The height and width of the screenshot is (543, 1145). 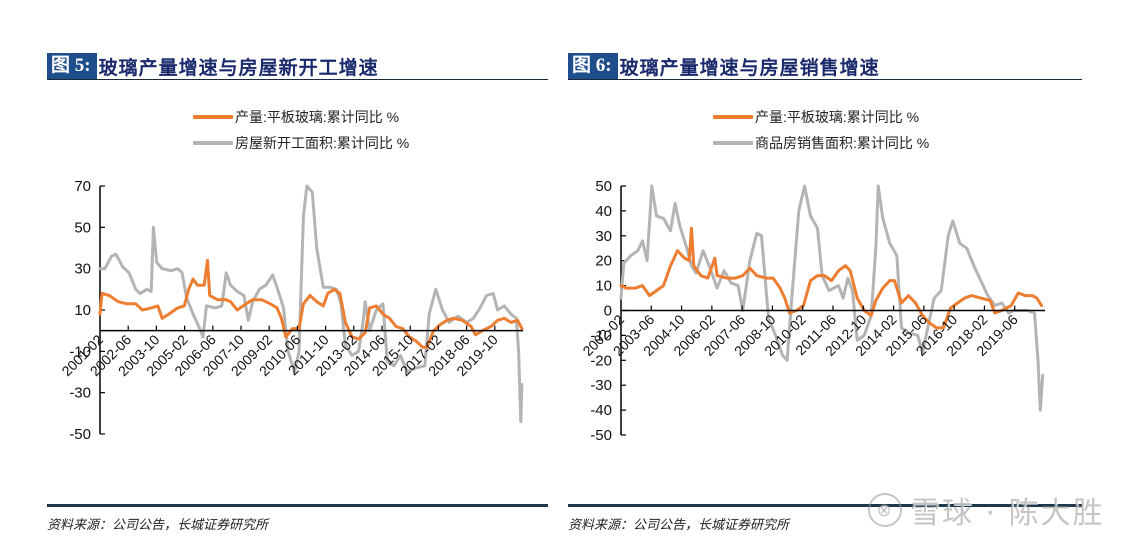 I want to click on legend-label: 商品房销售面积:累计同比 %, so click(x=842, y=143).